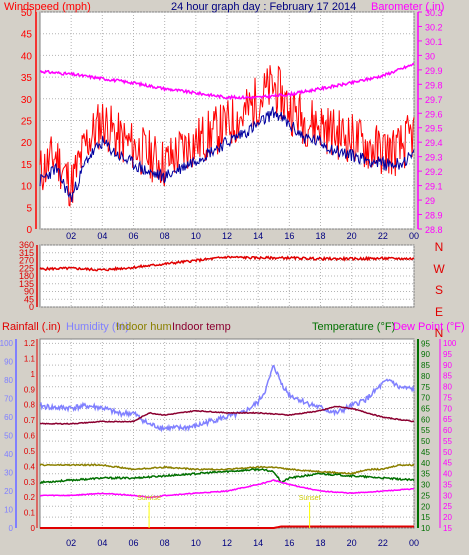  What do you see at coordinates (8, 380) in the screenshot?
I see `humidity-tick: 80` at bounding box center [8, 380].